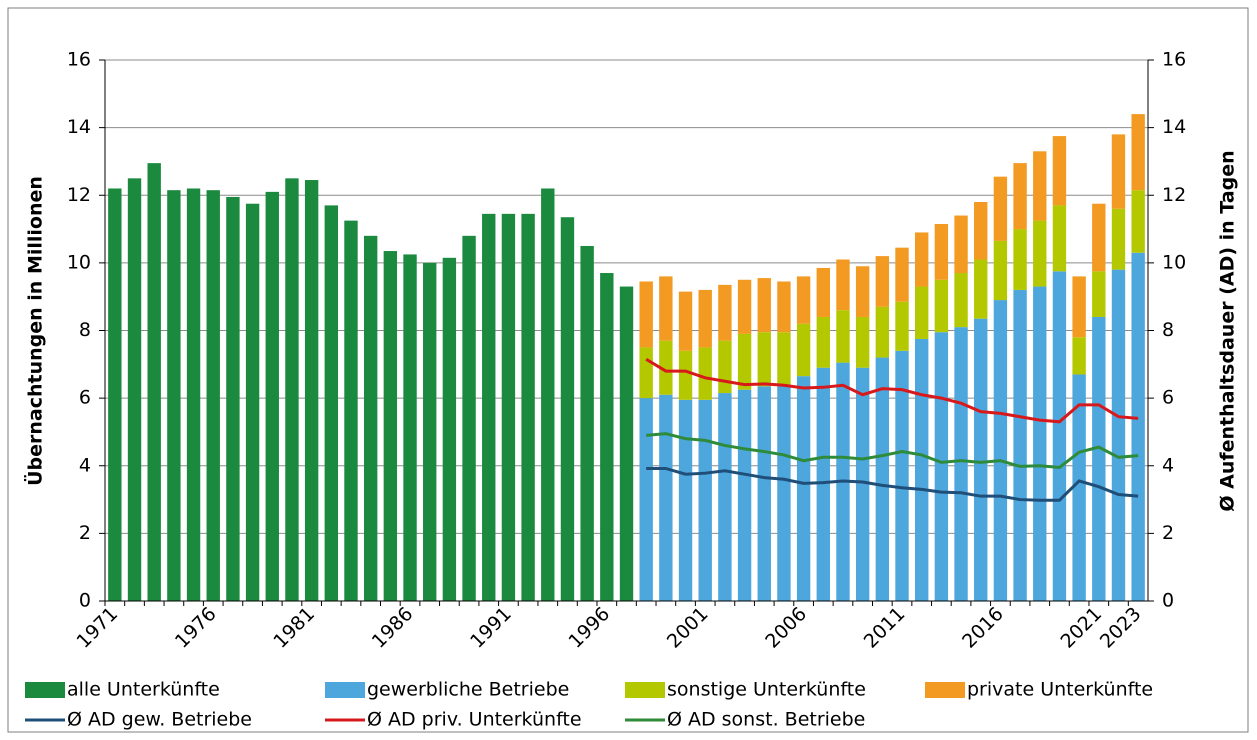 The width and height of the screenshot is (1257, 740). I want to click on y2-axis-label: Ø Aufenthaltsdauer (AD) in Tagen, so click(1228, 330).